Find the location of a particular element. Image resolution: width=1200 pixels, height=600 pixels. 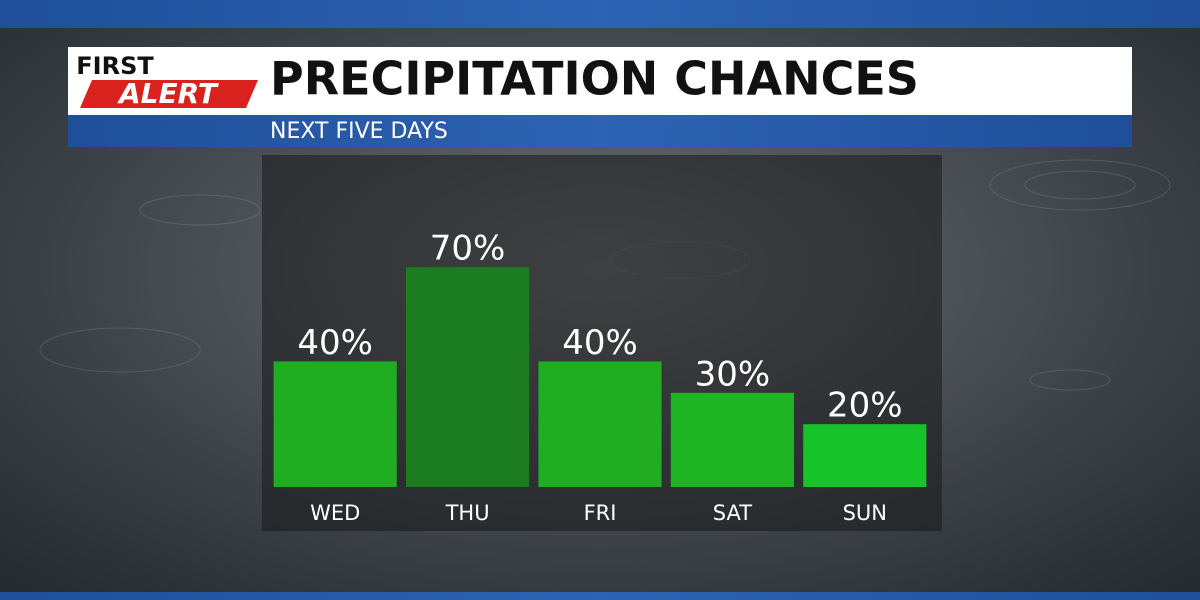

x-tick-label: WED is located at coordinates (335, 513).